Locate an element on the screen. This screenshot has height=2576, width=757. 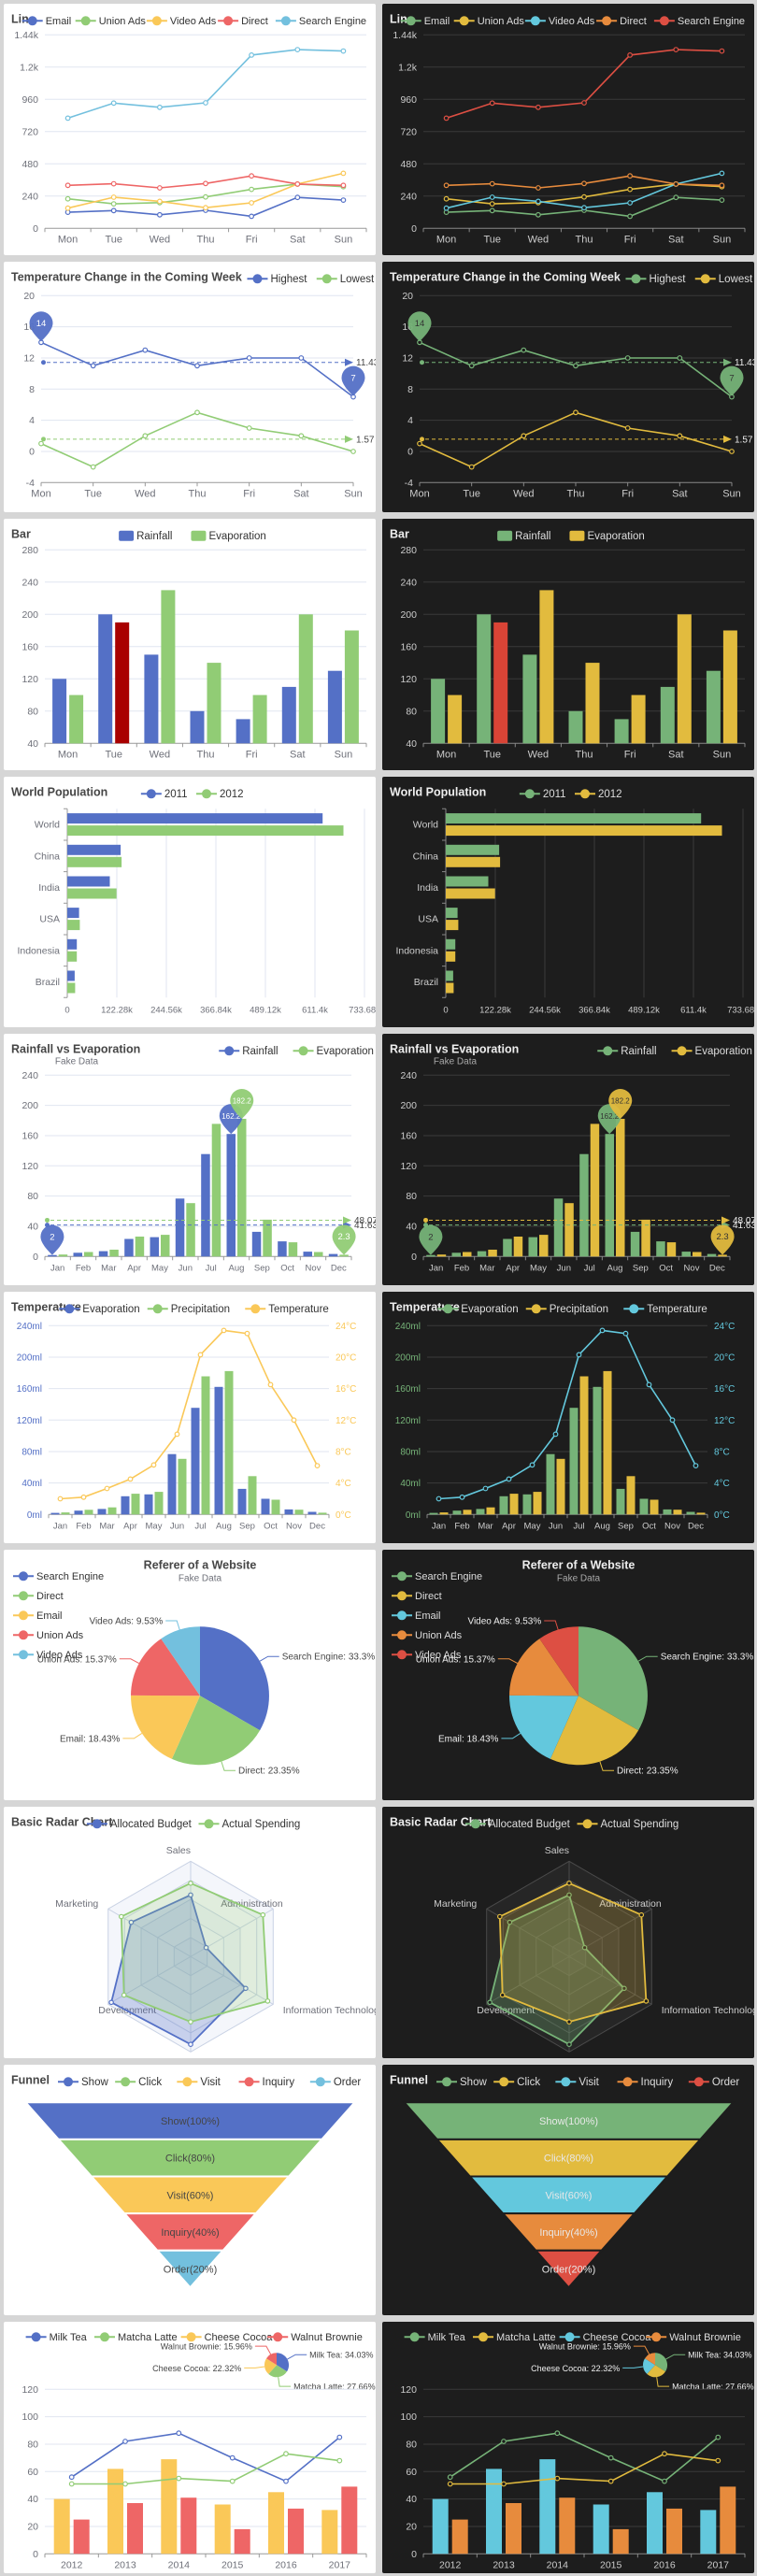
pie-slice-Video Ads is located at coordinates (558, 1660).